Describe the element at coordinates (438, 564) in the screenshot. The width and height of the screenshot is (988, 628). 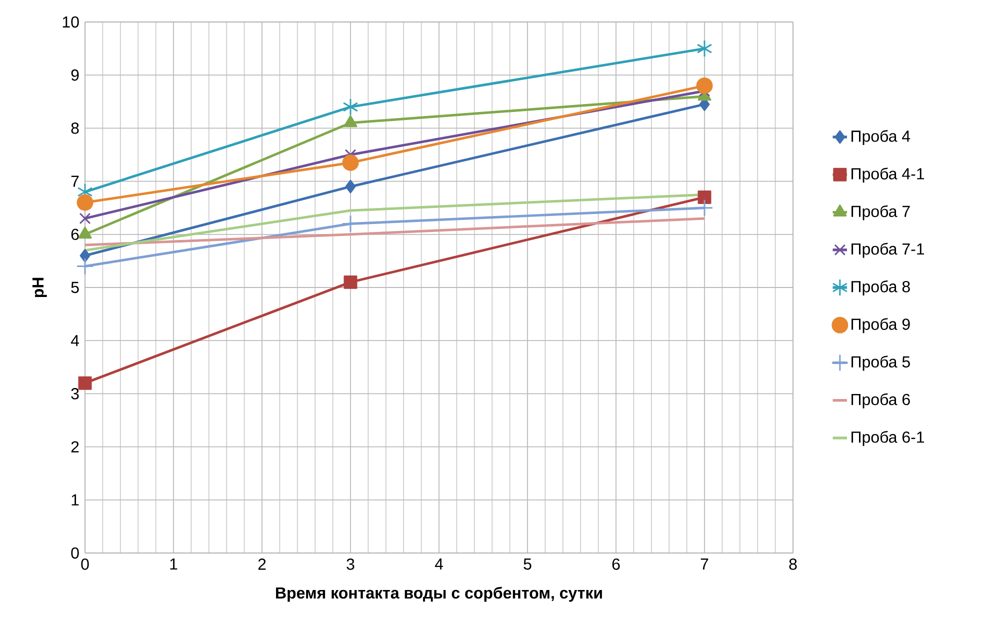
I see `x-tick-label: 4` at that location.